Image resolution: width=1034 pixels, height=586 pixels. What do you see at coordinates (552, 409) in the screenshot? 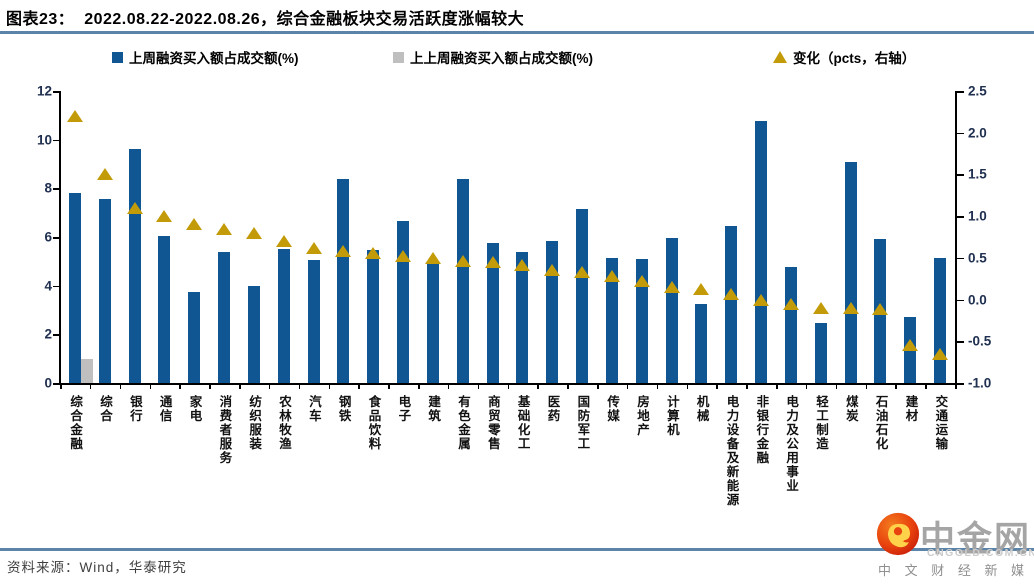
I see `x-axis-label: 医药` at bounding box center [552, 409].